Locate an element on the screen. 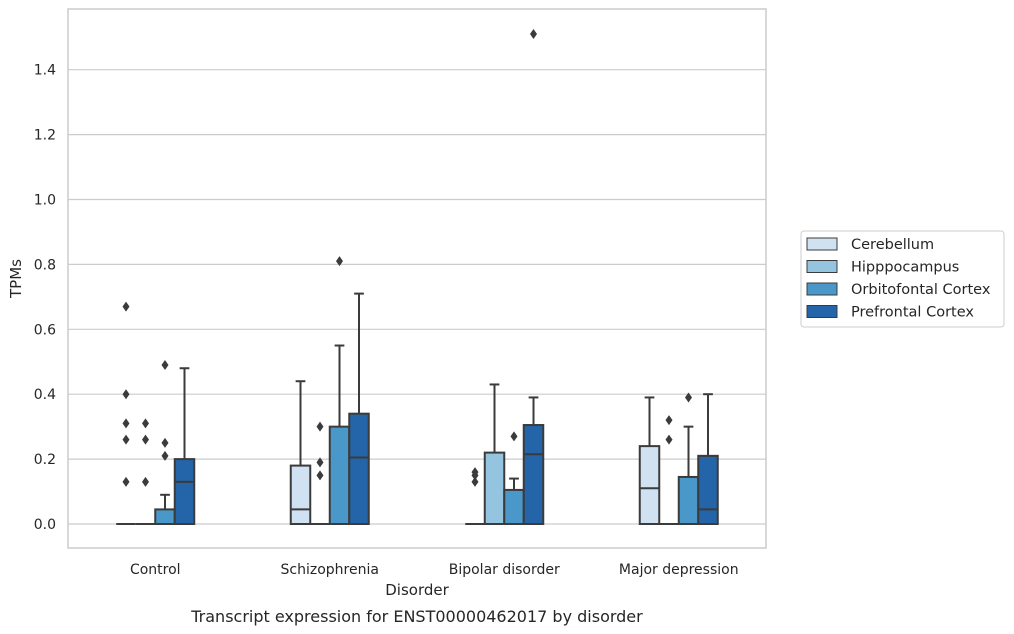 Image resolution: width=1014 pixels, height=634 pixels. x-tick-label: Bipolar disorder is located at coordinates (504, 570).